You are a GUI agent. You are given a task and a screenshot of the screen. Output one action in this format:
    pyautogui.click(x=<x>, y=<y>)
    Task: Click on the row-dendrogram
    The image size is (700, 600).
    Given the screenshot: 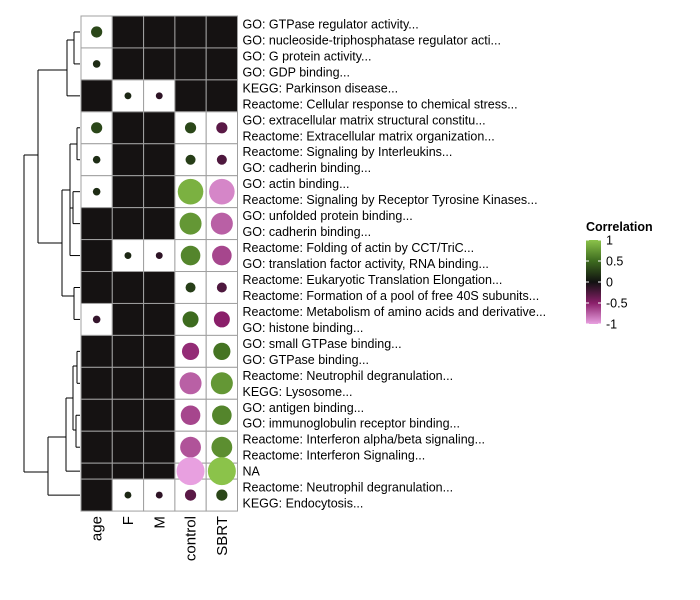 What is the action you would take?
    pyautogui.click(x=51, y=263)
    